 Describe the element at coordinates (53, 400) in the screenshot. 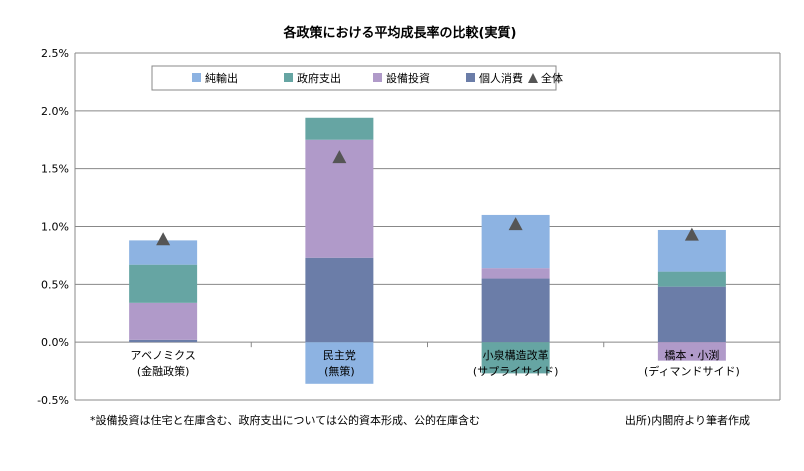

I see `y-tick-label: -0.5%` at that location.